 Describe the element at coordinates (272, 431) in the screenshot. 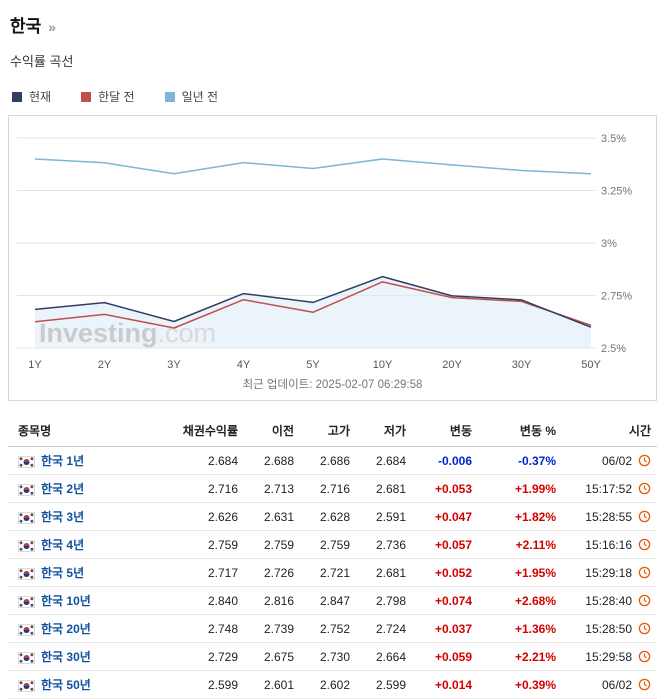

I see `col-header-previous: 이전` at that location.